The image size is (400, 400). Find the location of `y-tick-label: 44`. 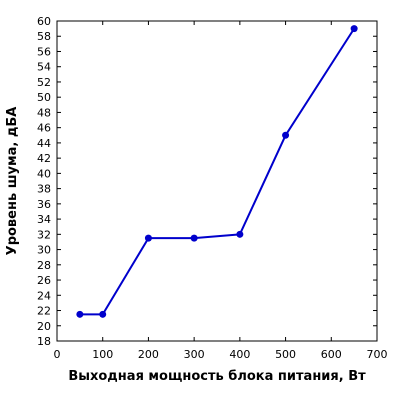

y-tick-label: 44 is located at coordinates (44, 143).